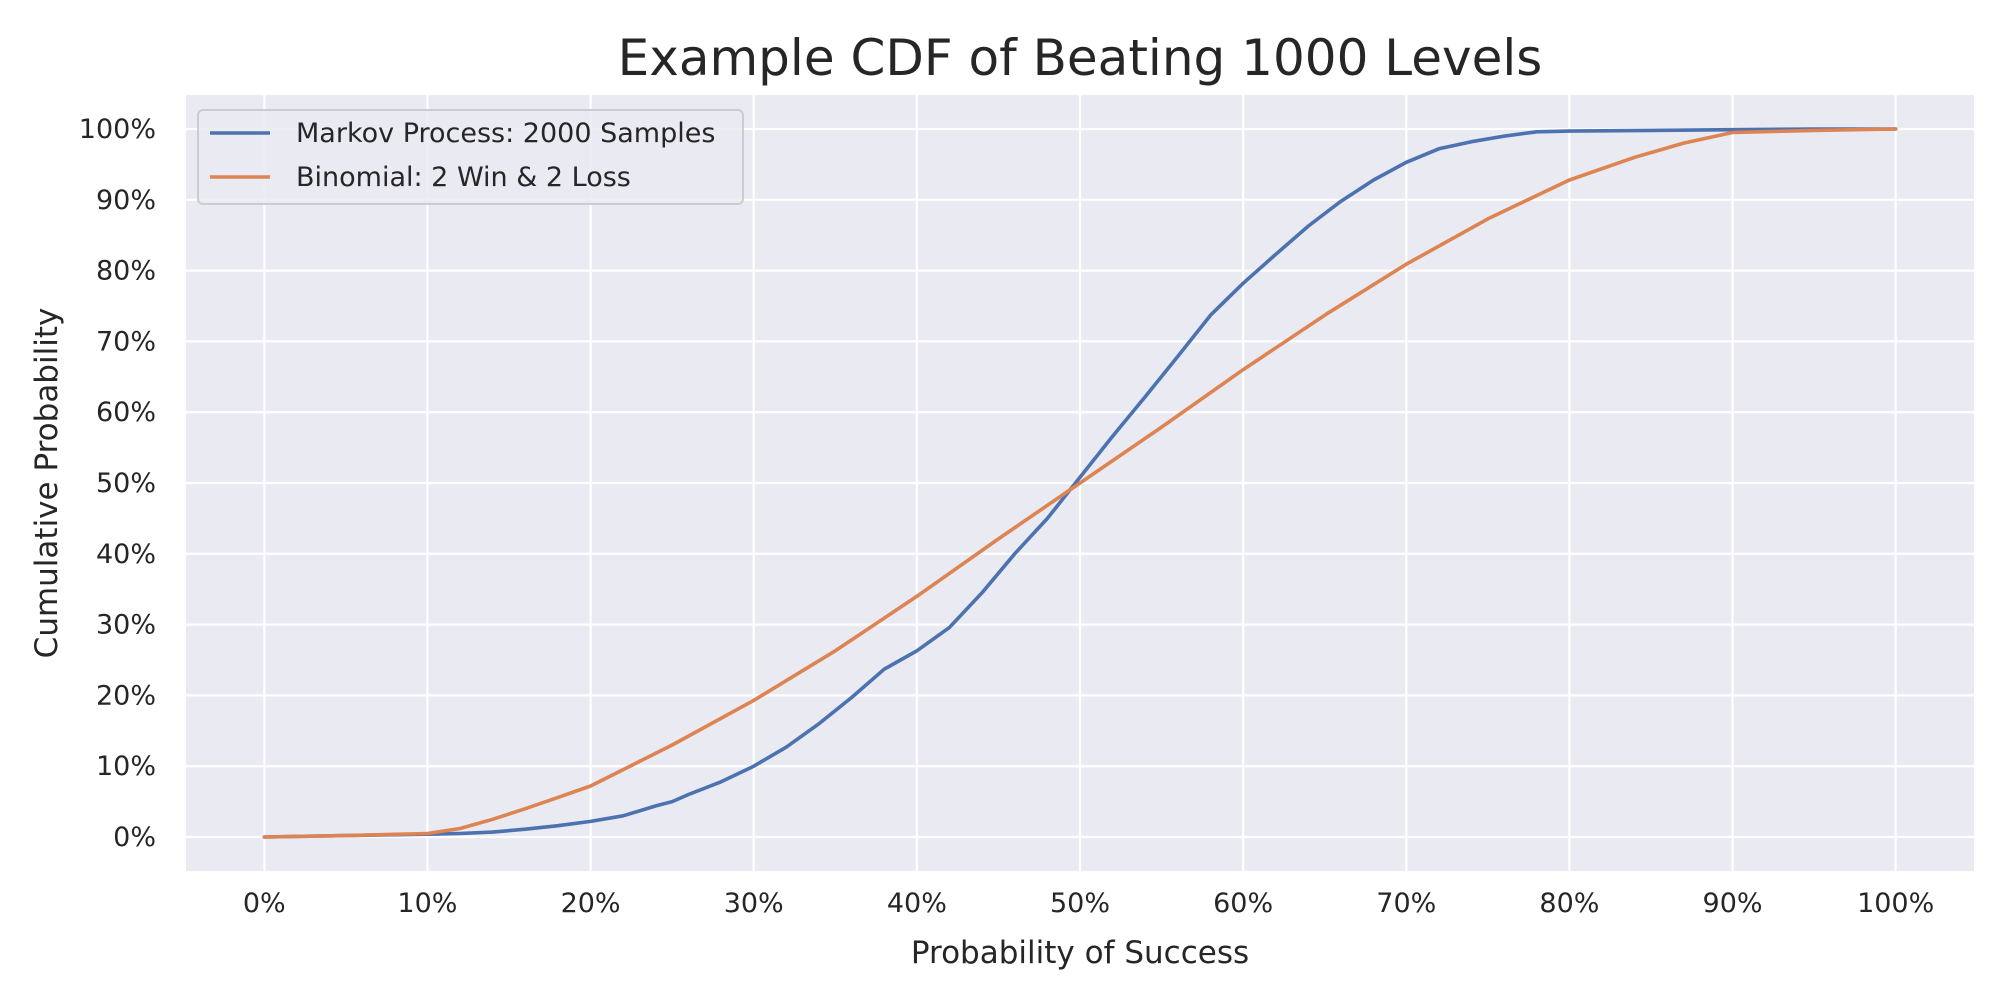 This screenshot has height=1000, width=2000. Describe the element at coordinates (754, 903) in the screenshot. I see `x-tick-label: 30%` at that location.